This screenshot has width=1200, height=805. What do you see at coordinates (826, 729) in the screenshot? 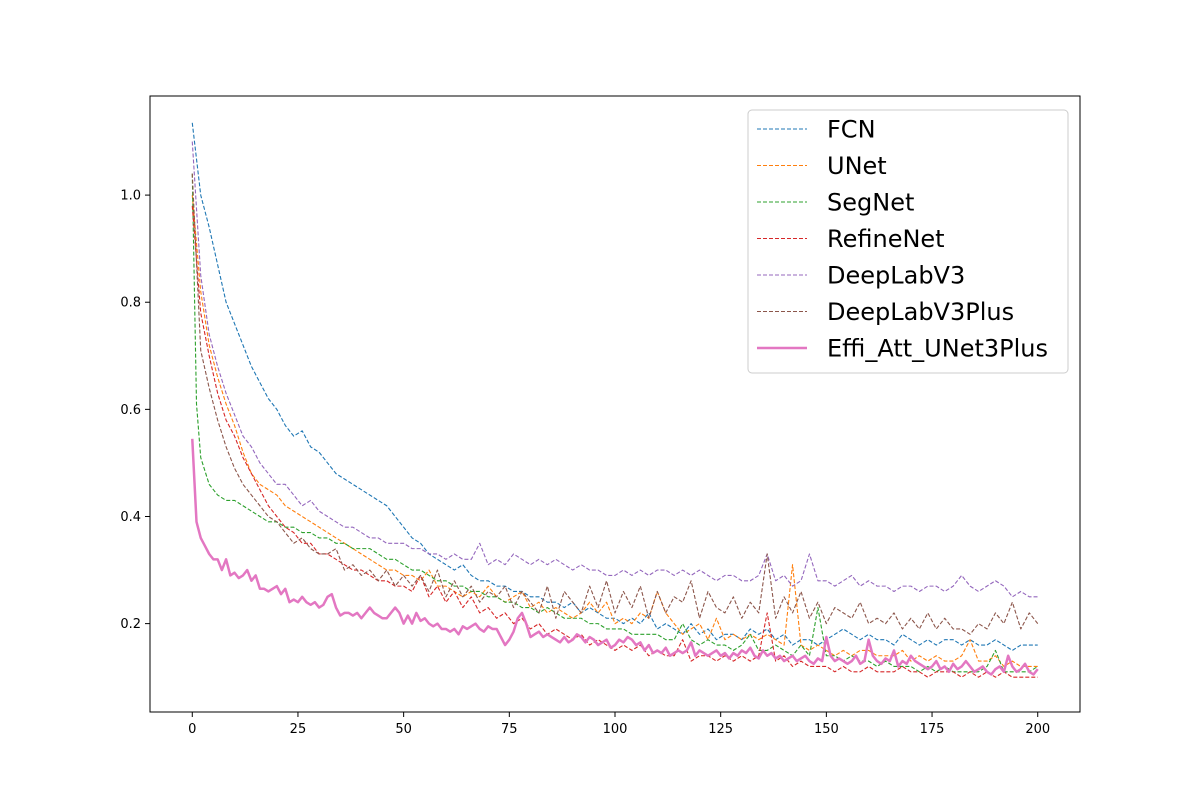
I see `x-tick-label: 150` at bounding box center [826, 729].